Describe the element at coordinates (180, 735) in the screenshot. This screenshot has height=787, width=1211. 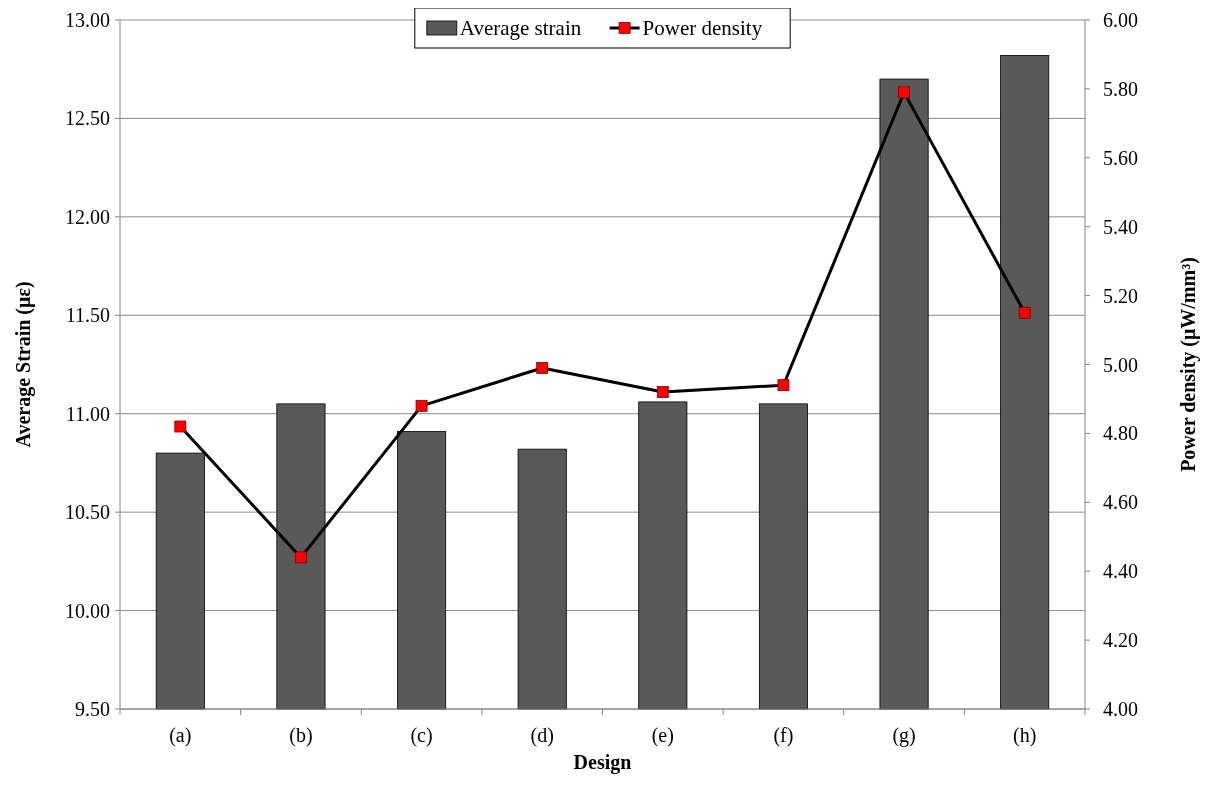
I see `x-tick-label: (a)` at that location.